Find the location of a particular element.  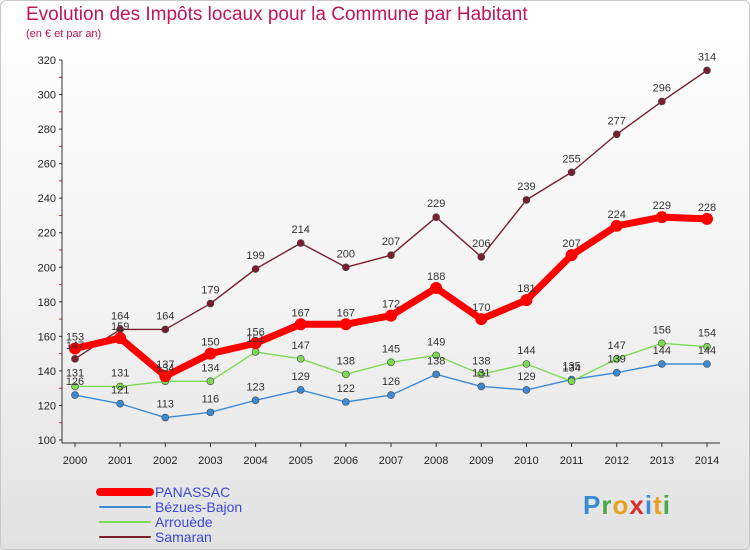

x-tick-label: 2014 is located at coordinates (707, 461).